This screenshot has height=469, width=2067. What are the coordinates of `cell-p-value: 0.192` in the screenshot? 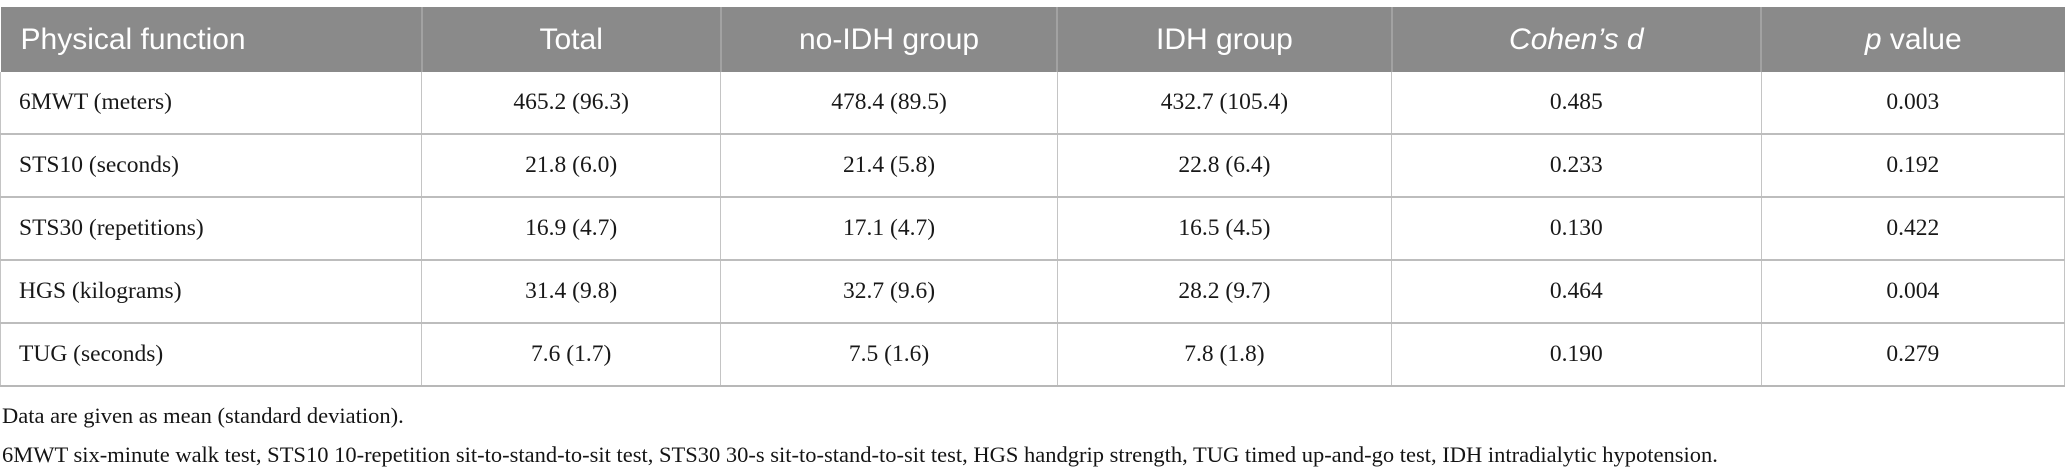 It's located at (1913, 165).